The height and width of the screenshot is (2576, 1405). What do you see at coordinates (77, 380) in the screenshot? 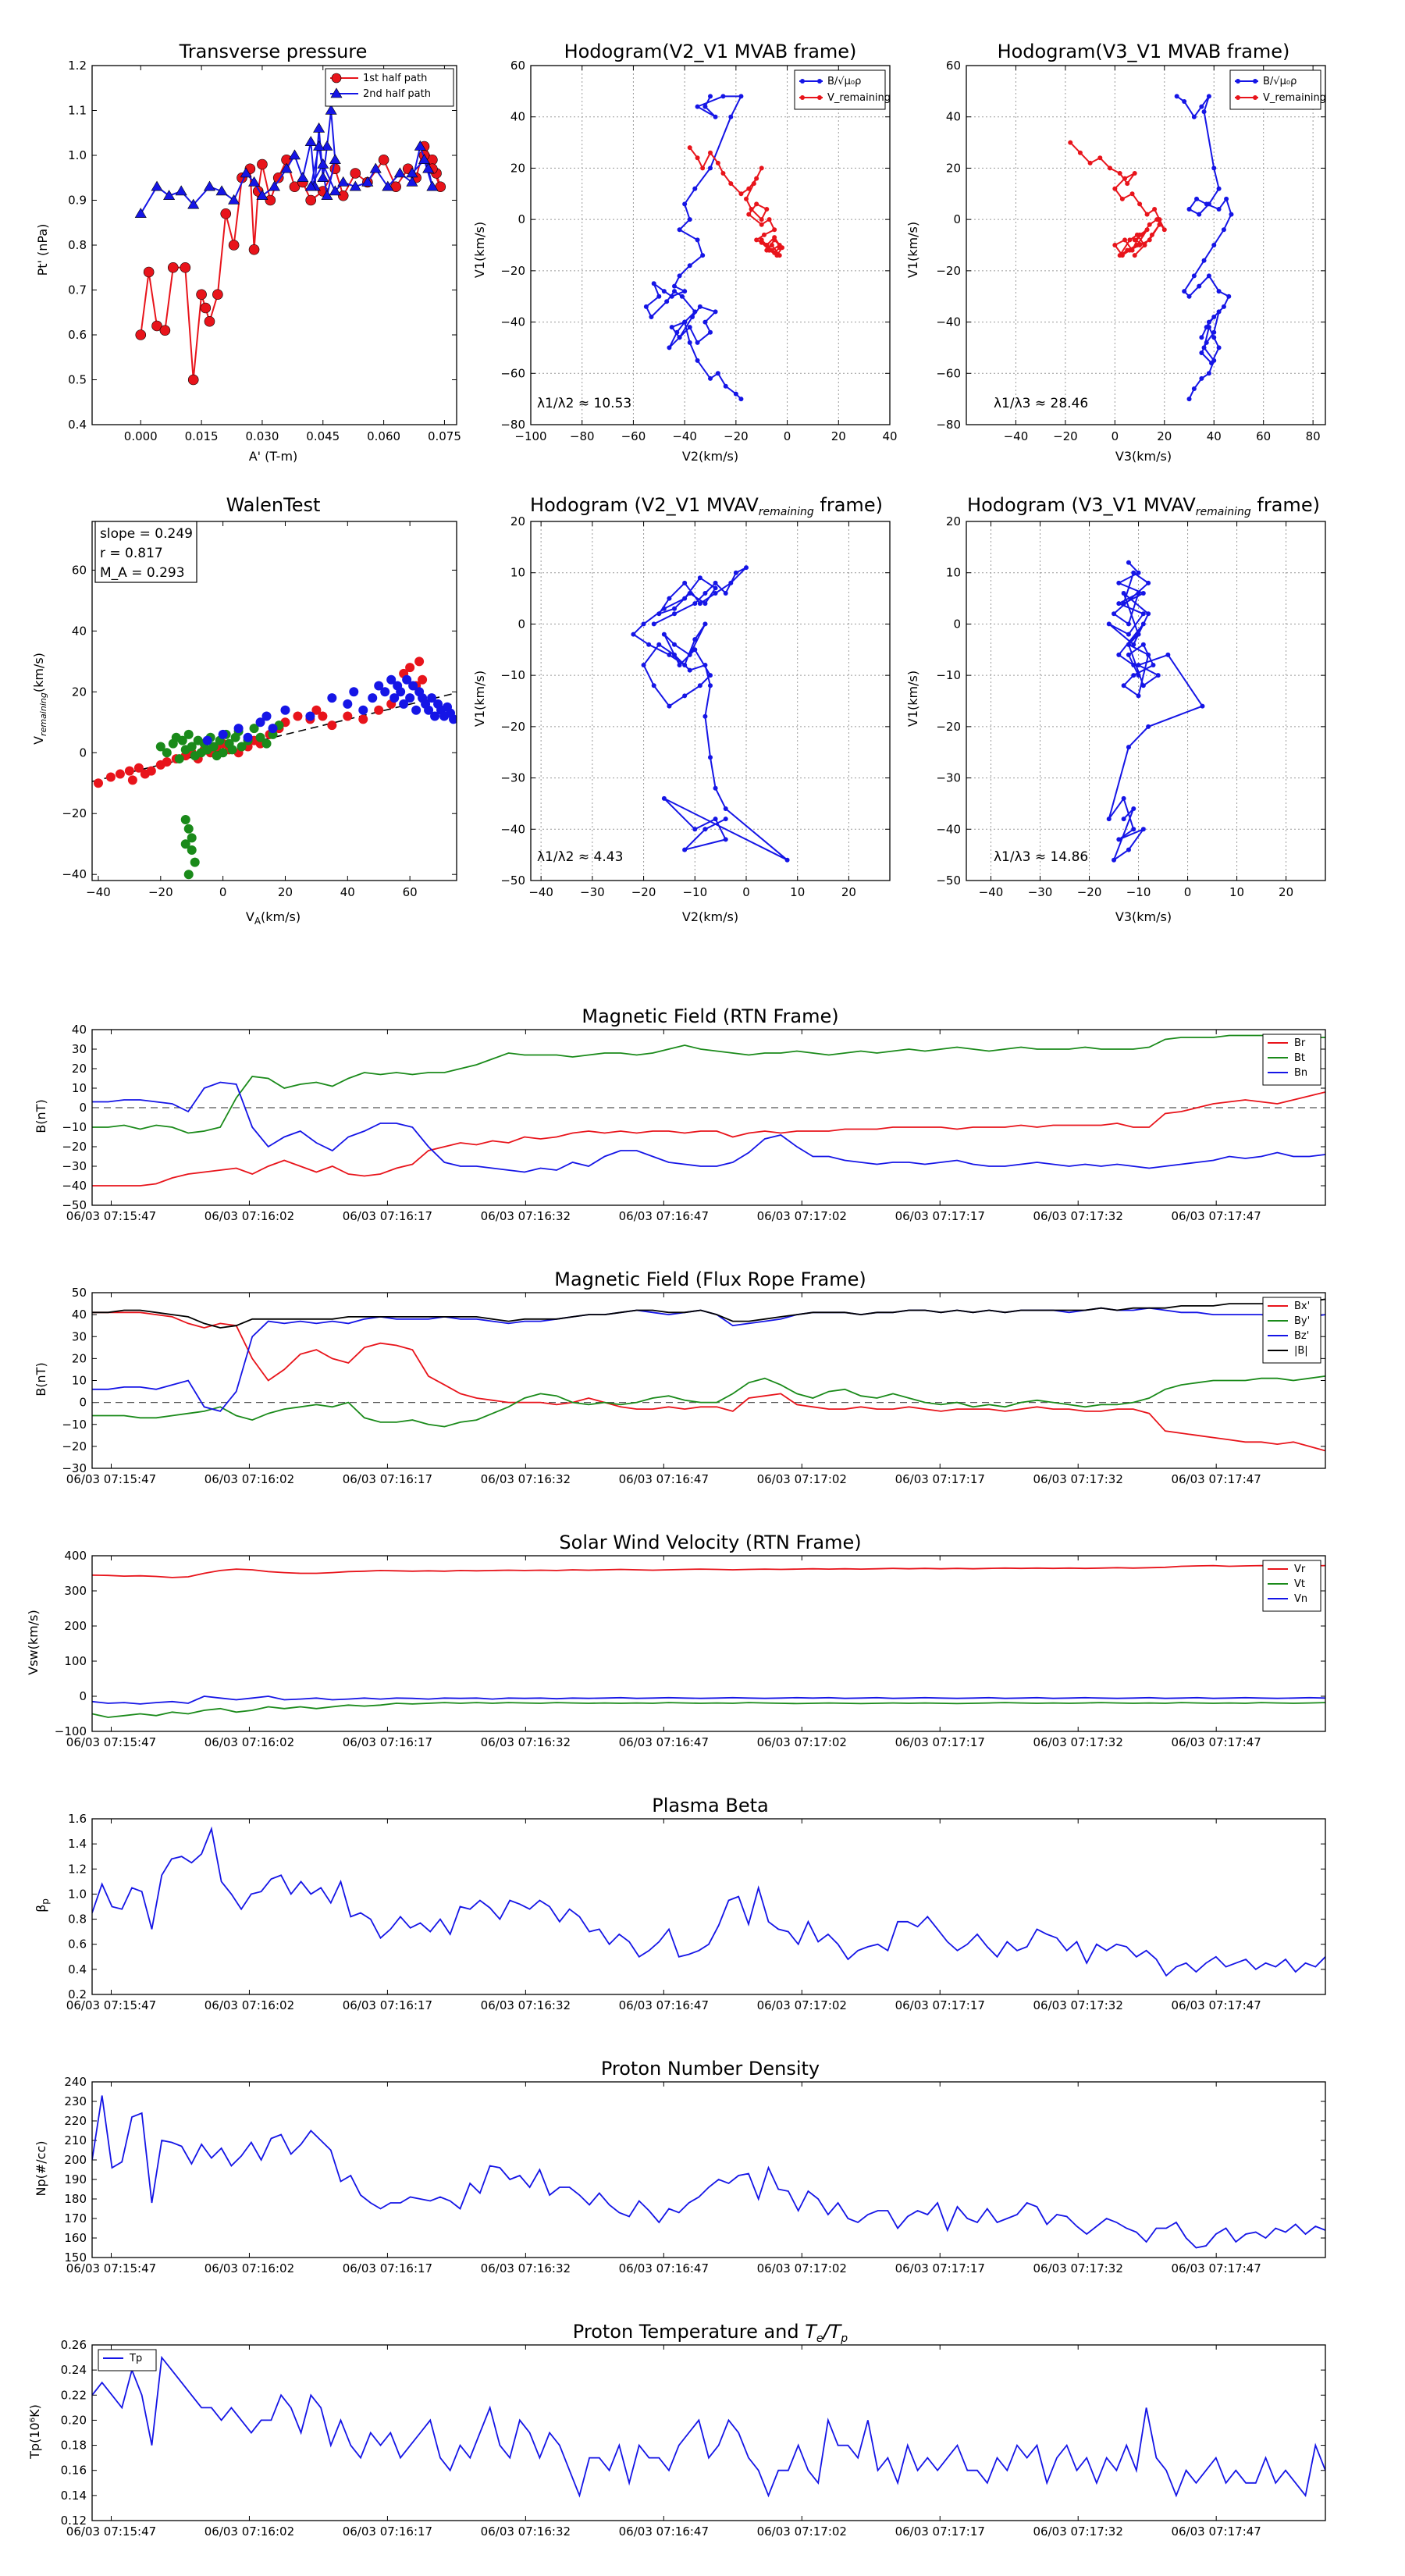
I see `pt-ytick-label: 0.5` at bounding box center [77, 380].